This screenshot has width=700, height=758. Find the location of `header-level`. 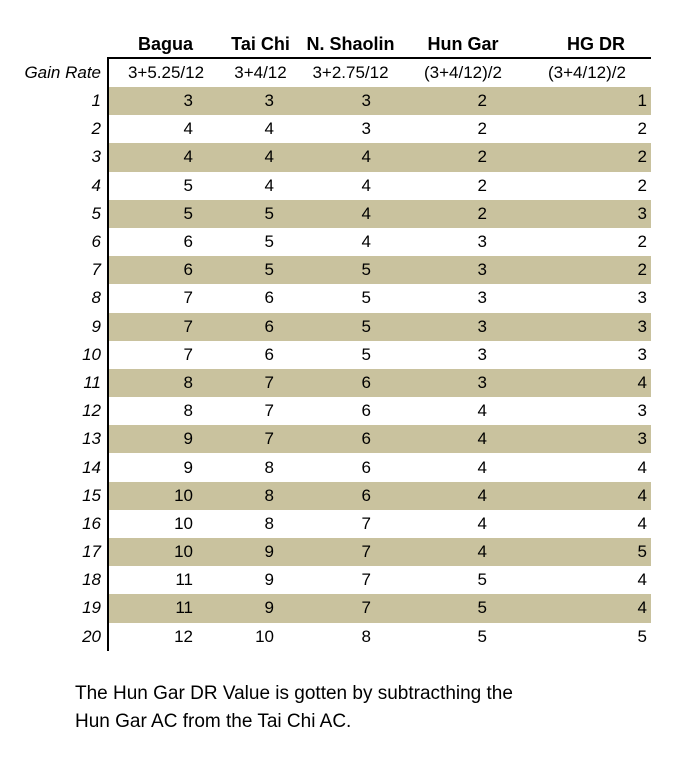

header-level is located at coordinates (58, 42).